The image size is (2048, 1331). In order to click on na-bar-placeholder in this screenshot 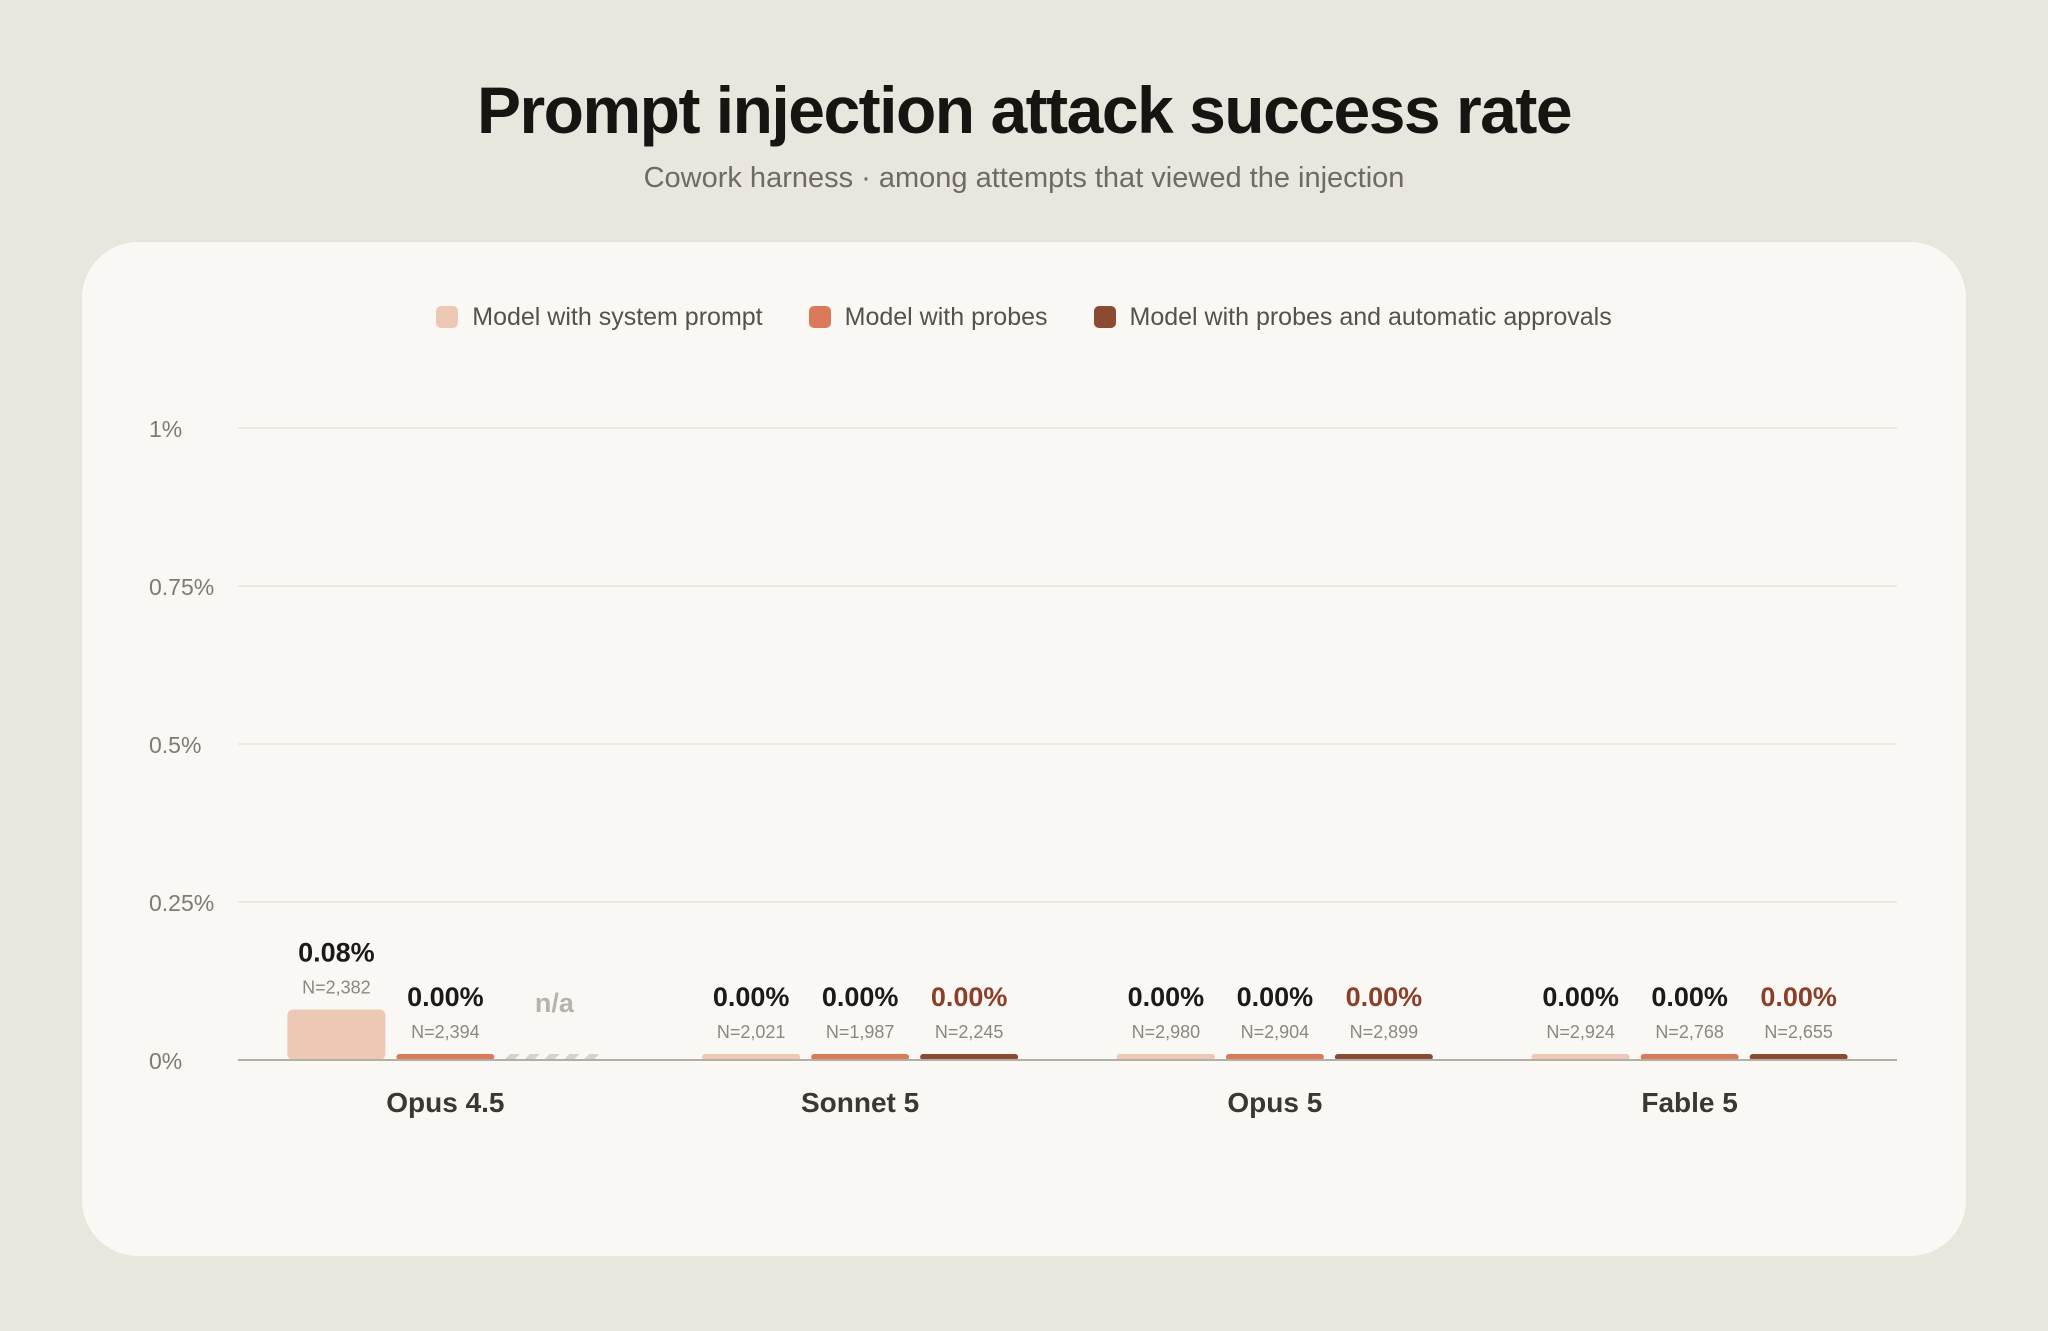, I will do `click(554, 1057)`.